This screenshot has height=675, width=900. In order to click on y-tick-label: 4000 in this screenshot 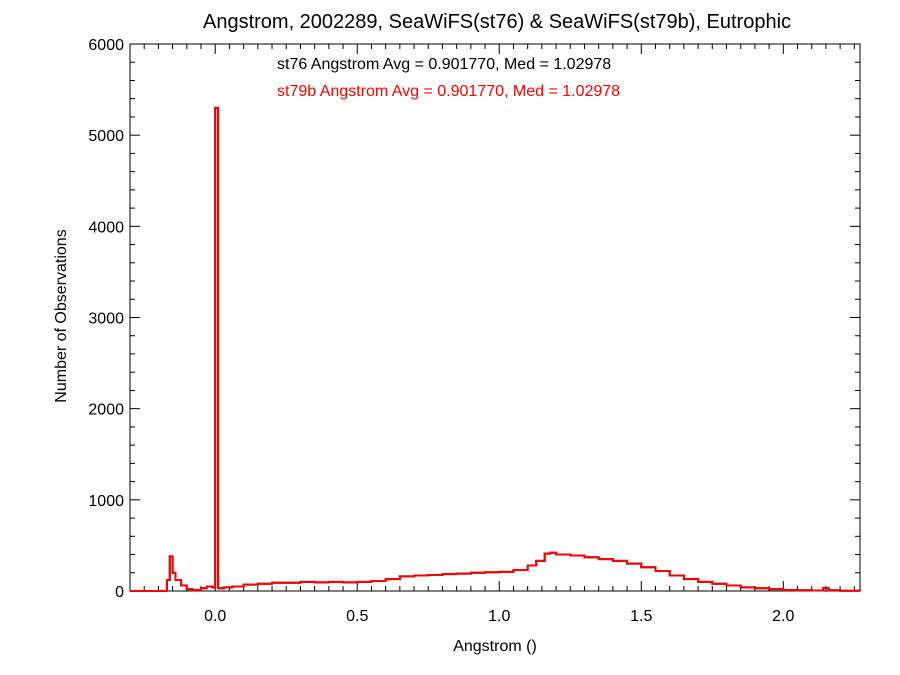, I will do `click(106, 227)`.